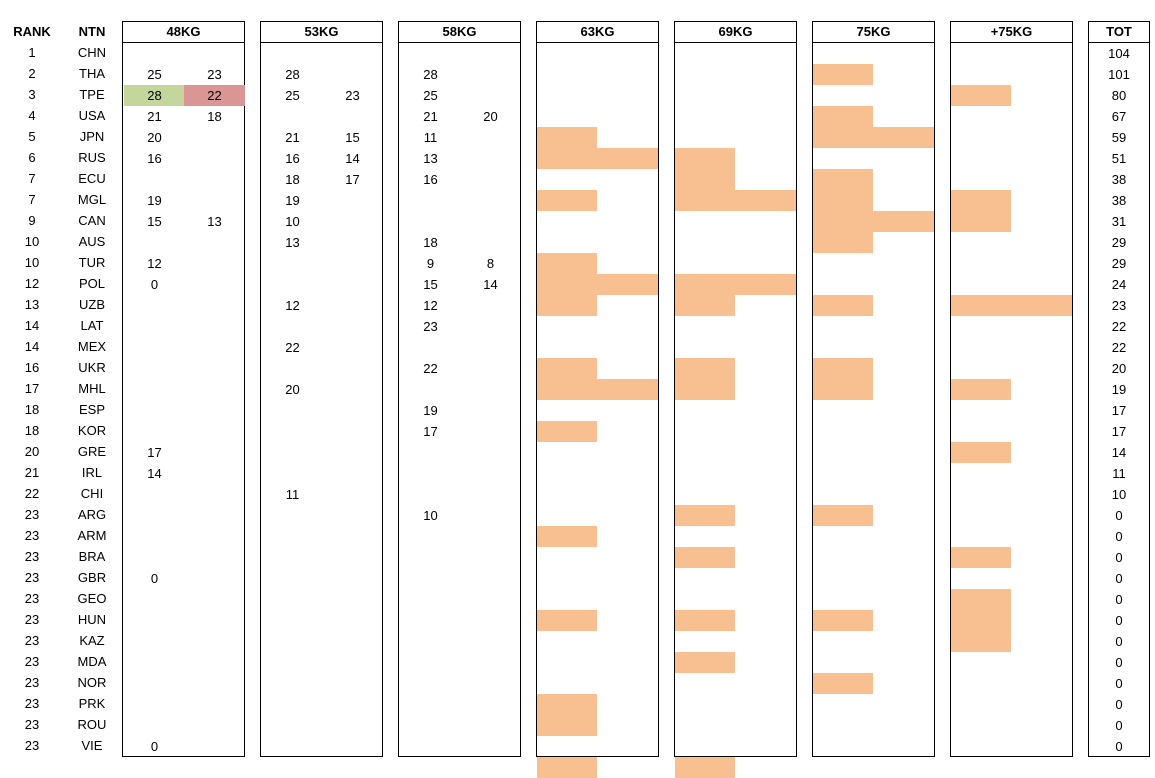  I want to click on score-cell: 20, so click(490, 116).